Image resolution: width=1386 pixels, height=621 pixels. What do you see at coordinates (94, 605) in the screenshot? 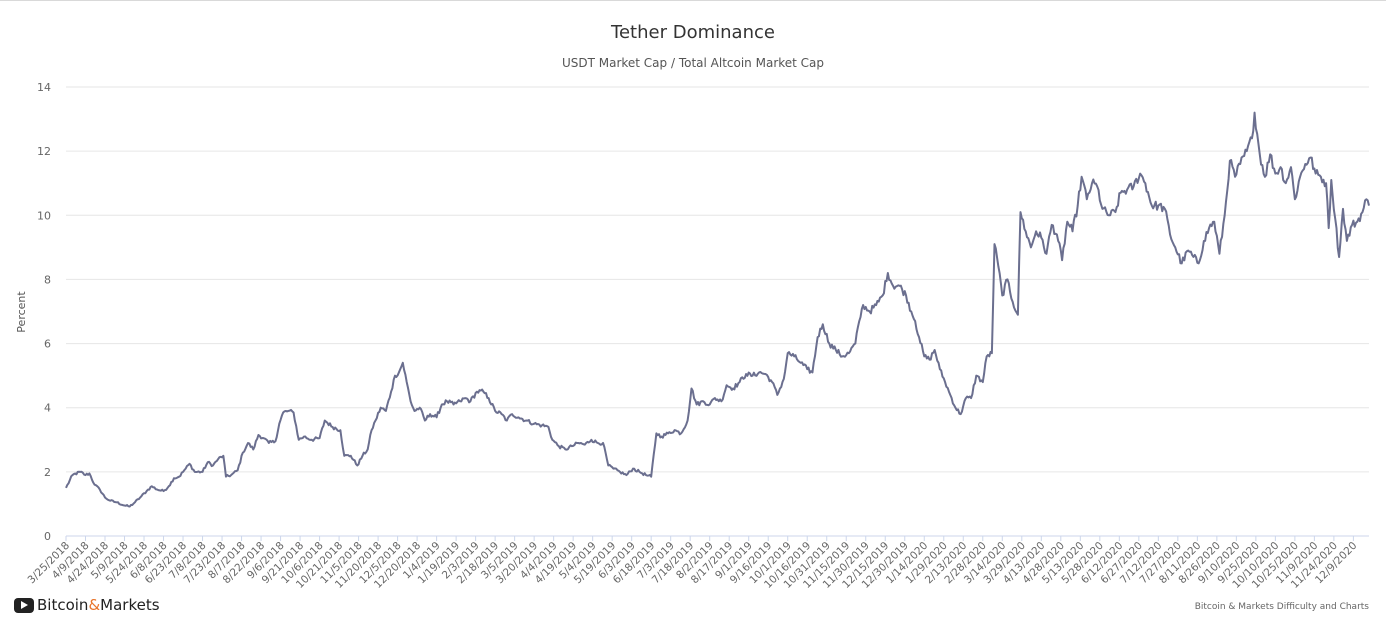
I see `brand-ampersand: &` at bounding box center [94, 605].